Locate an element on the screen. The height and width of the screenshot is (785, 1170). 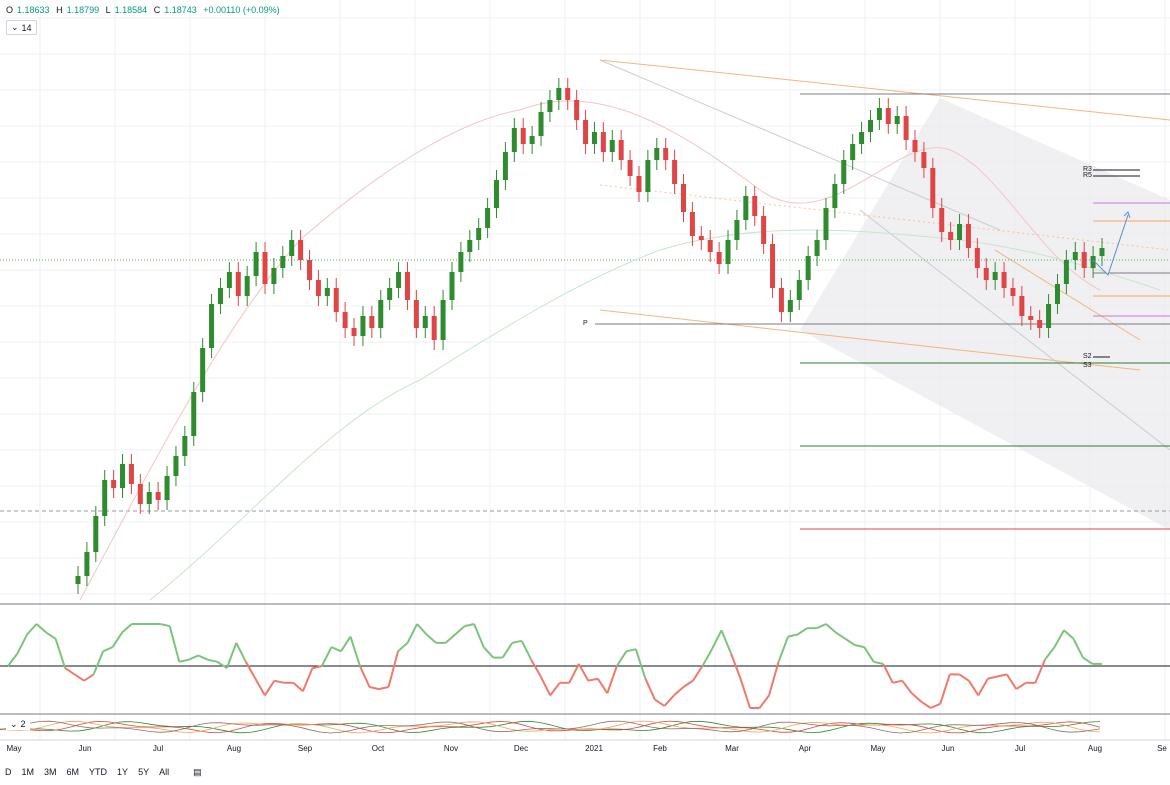
calendar-icon: ▤ is located at coordinates (197, 771).